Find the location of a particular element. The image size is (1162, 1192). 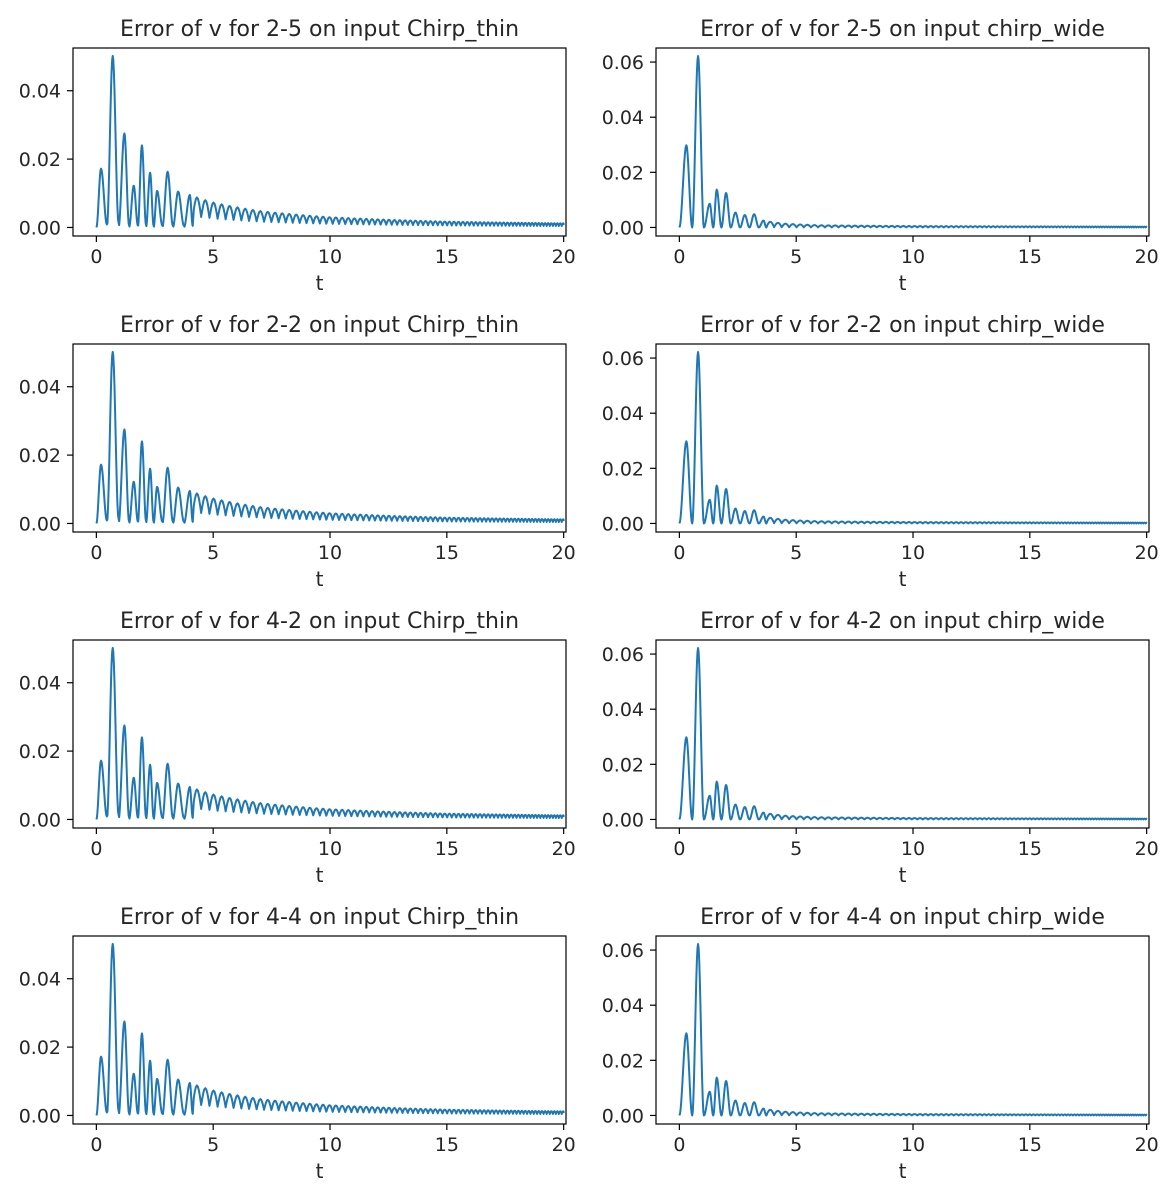

subplot-title: Error of v for 2-2 on input Chirp_thin is located at coordinates (319, 325).